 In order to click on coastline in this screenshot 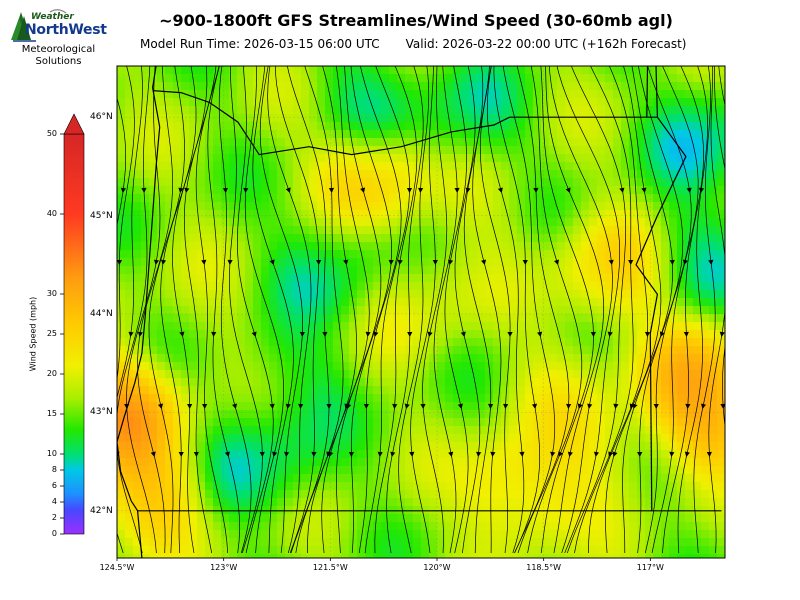, I will do `click(139, 312)`.